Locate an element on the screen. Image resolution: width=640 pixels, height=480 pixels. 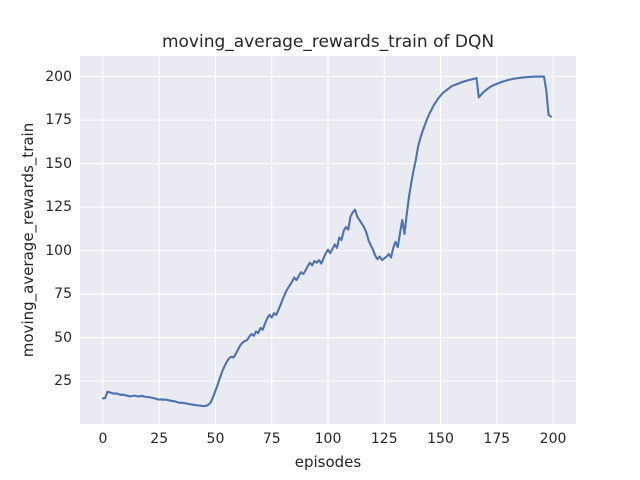
y-axis-label: moving_average_rewards_train is located at coordinates (28, 240).